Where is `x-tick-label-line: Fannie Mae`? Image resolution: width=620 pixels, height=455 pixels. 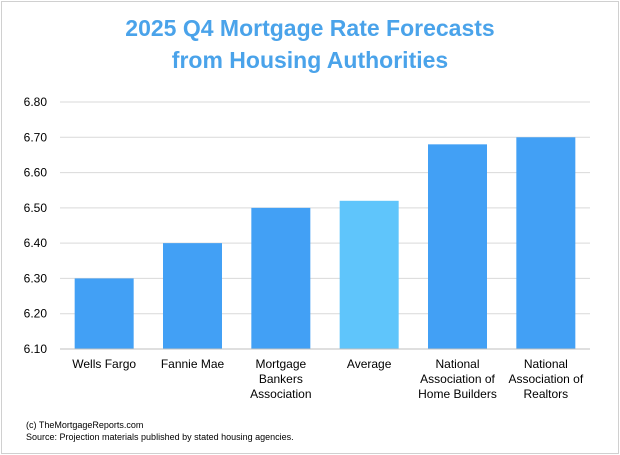 x-tick-label-line: Fannie Mae is located at coordinates (193, 364).